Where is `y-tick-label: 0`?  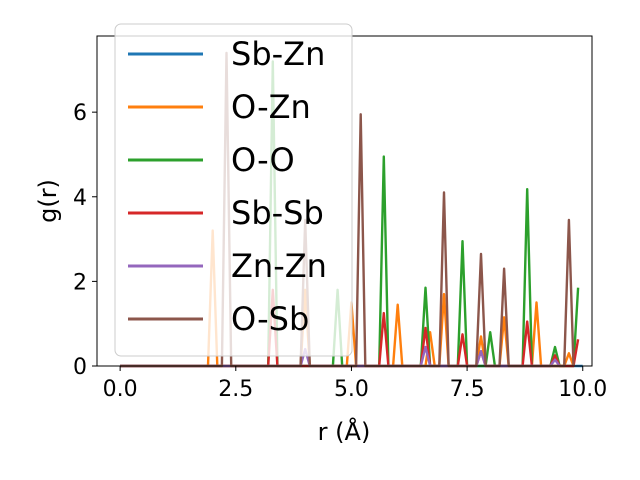
y-tick-label: 0 is located at coordinates (80, 367).